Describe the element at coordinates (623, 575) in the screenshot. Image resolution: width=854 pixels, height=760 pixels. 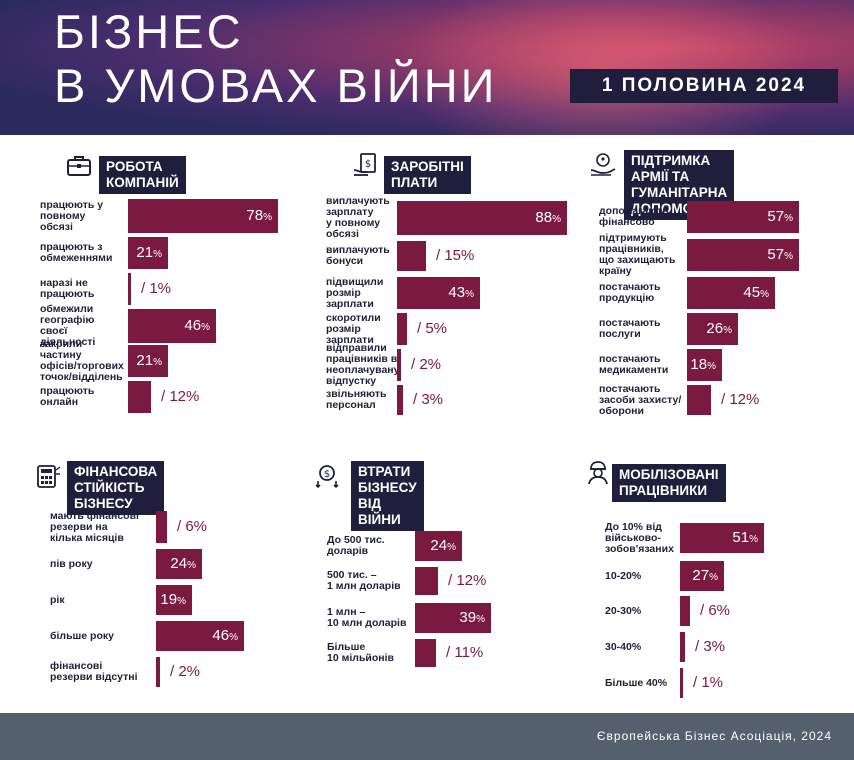
I see `category-label: 10-20%` at that location.